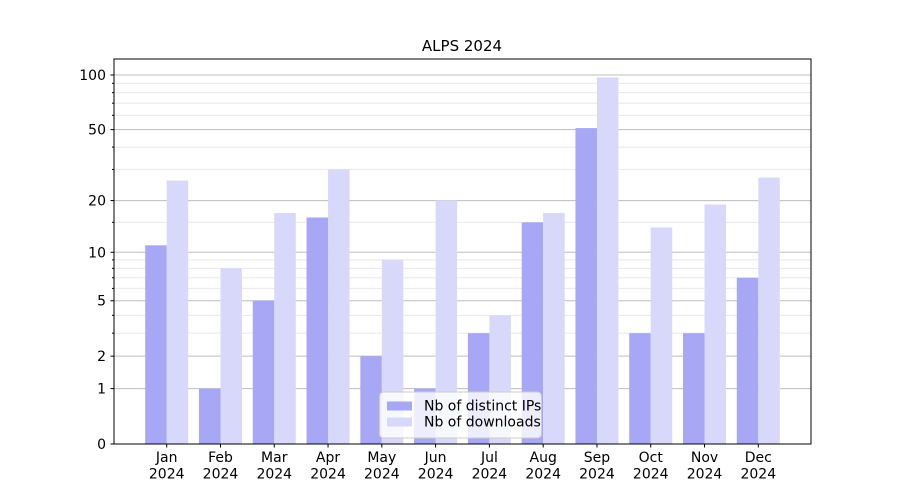  I want to click on y-tick-label: 50, so click(97, 131).